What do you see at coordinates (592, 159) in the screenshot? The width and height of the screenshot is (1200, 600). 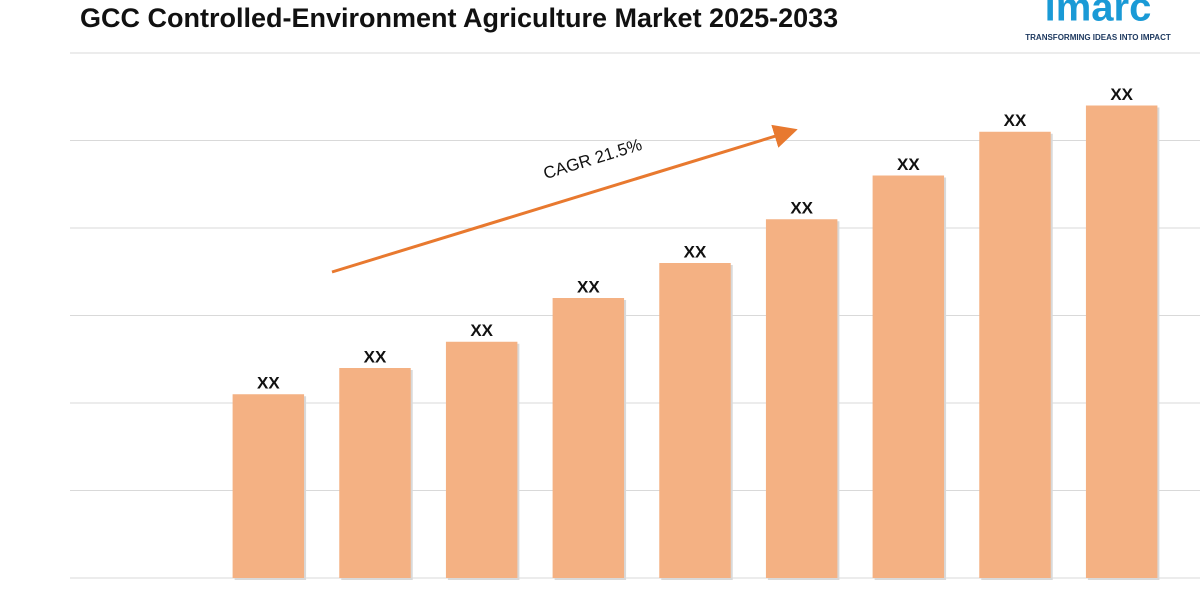 I see `cagr-label: CAGR 21.5%` at bounding box center [592, 159].